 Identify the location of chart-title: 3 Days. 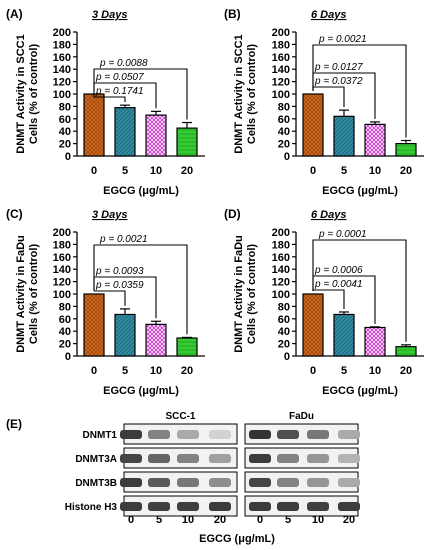
(109, 215).